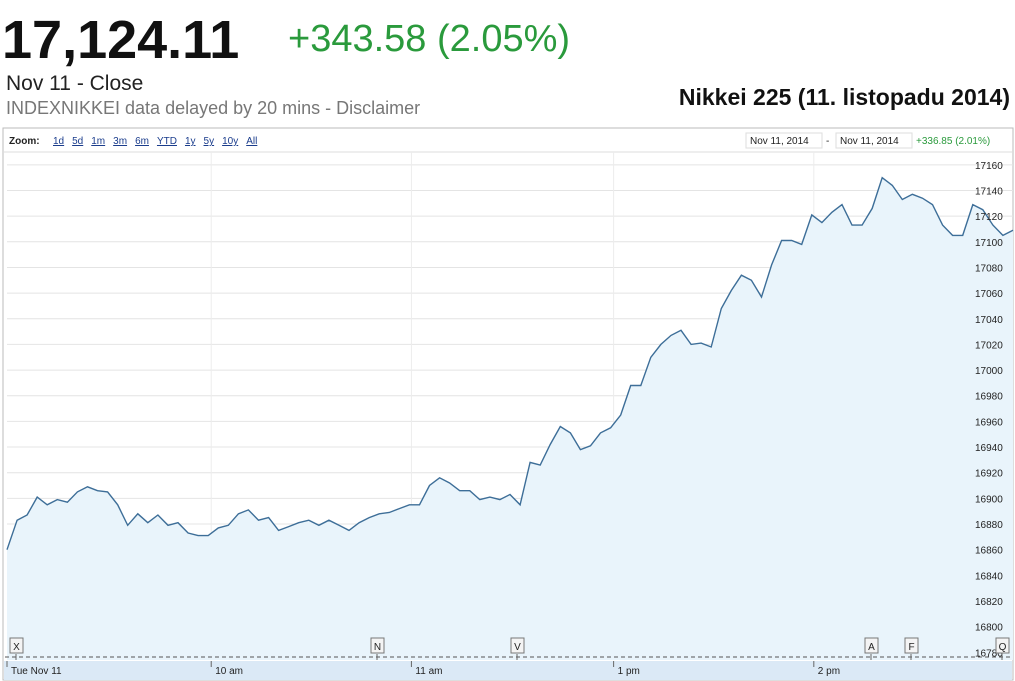  I want to click on x-tick-label: Tue Nov 11, so click(36, 671).